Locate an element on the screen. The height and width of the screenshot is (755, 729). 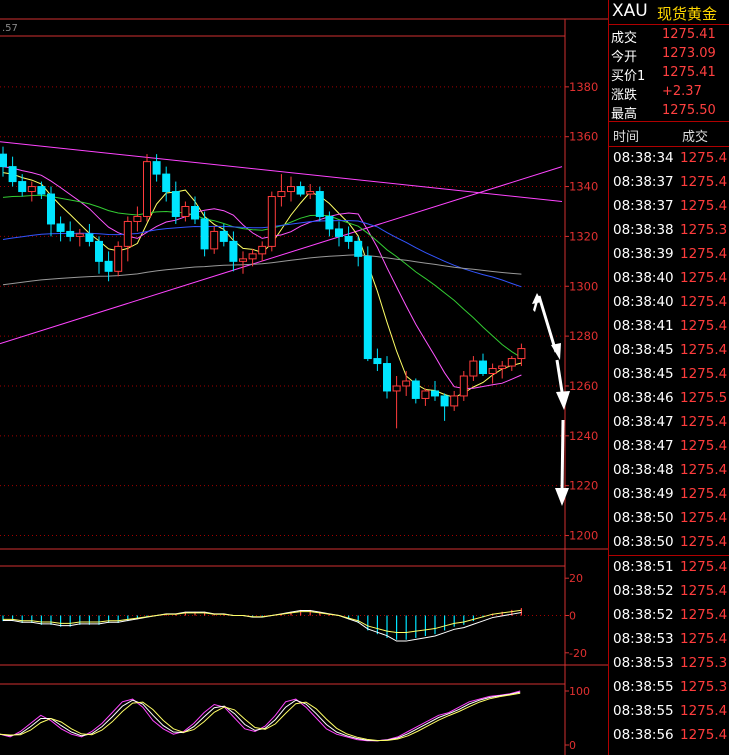
tick-row: 08:38:46 1275.5 is located at coordinates (669, 399).